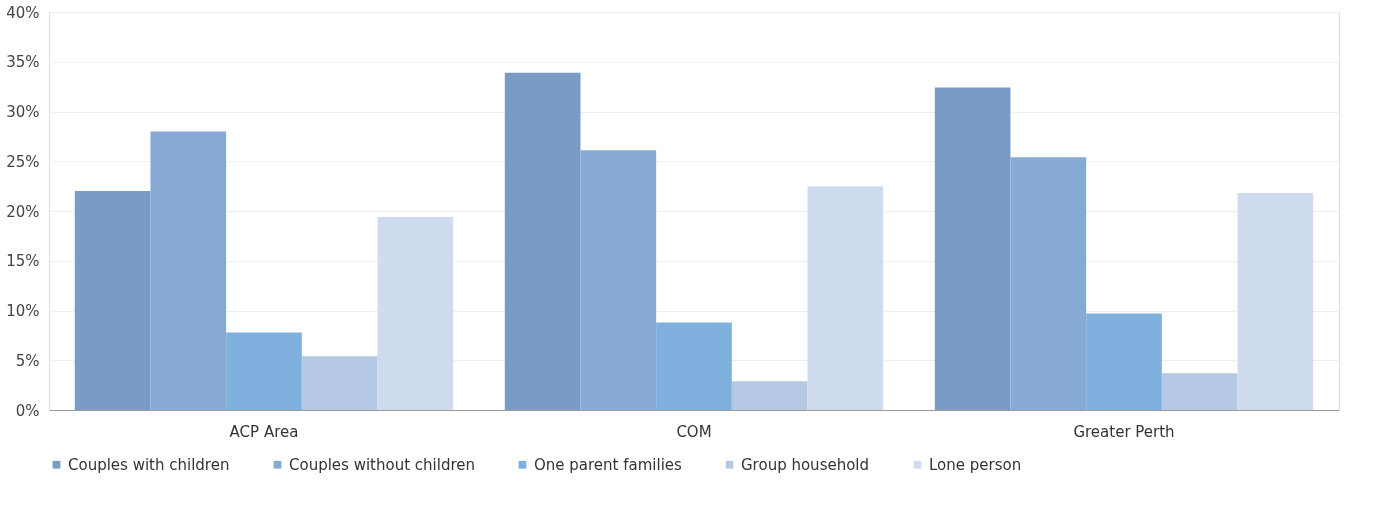  What do you see at coordinates (27, 360) in the screenshot?
I see `y-tick-label: 5%` at bounding box center [27, 360].